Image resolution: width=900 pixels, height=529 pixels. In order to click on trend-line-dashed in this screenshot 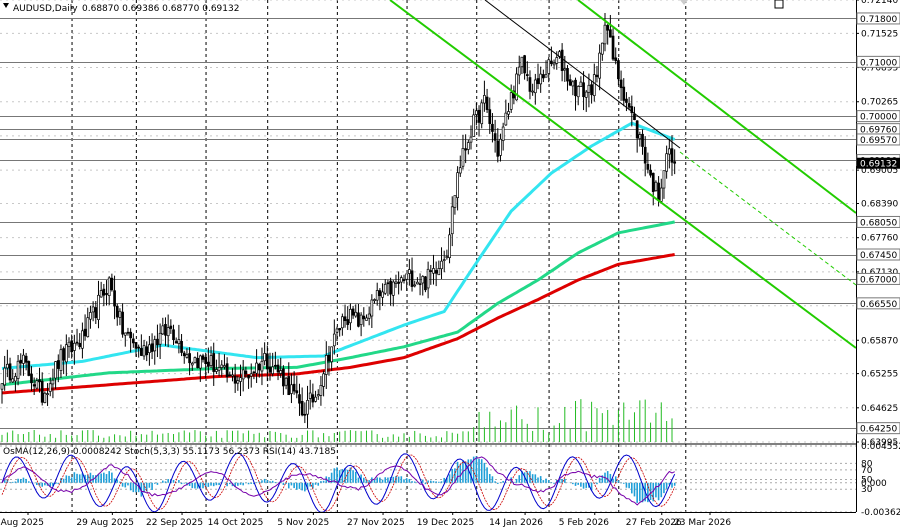, I will do `click(768, 218)`.